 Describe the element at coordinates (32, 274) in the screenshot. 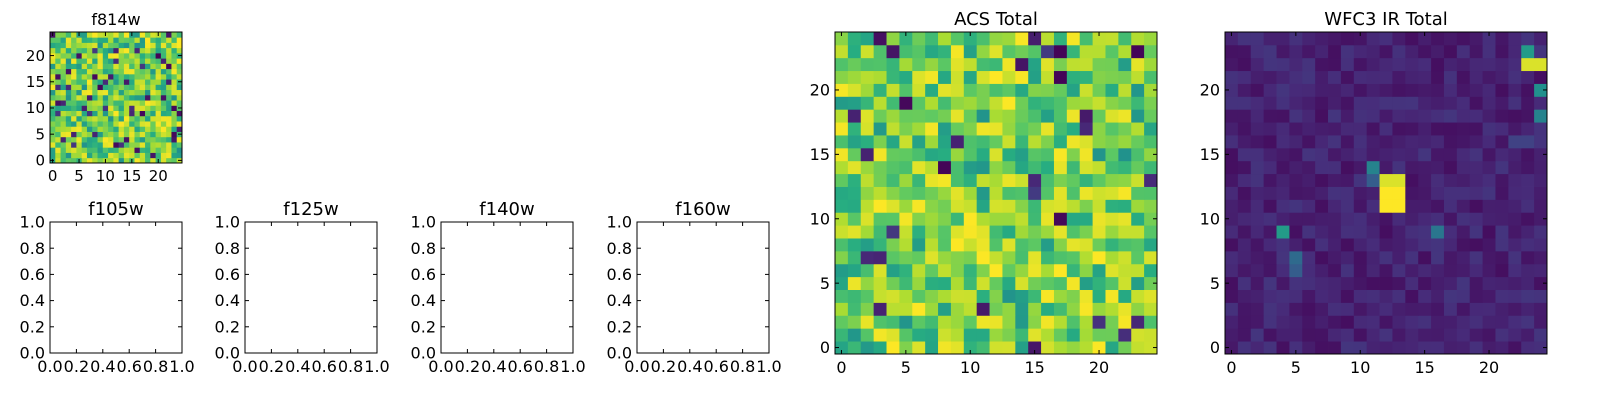

I see `y-tick-label: 0.6` at that location.